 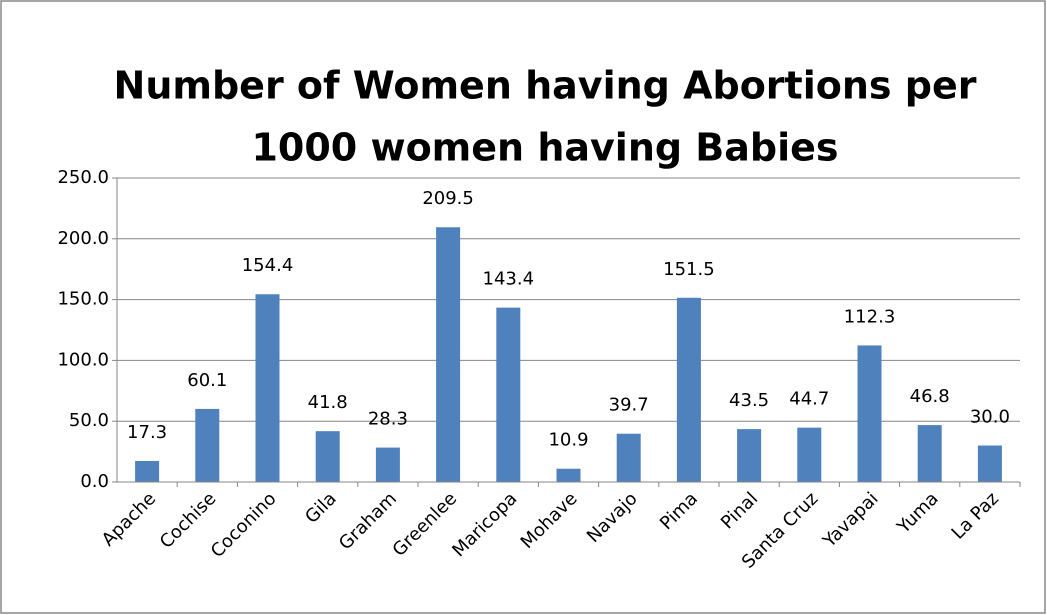 What do you see at coordinates (930, 396) in the screenshot?
I see `value-label: 46.8` at bounding box center [930, 396].